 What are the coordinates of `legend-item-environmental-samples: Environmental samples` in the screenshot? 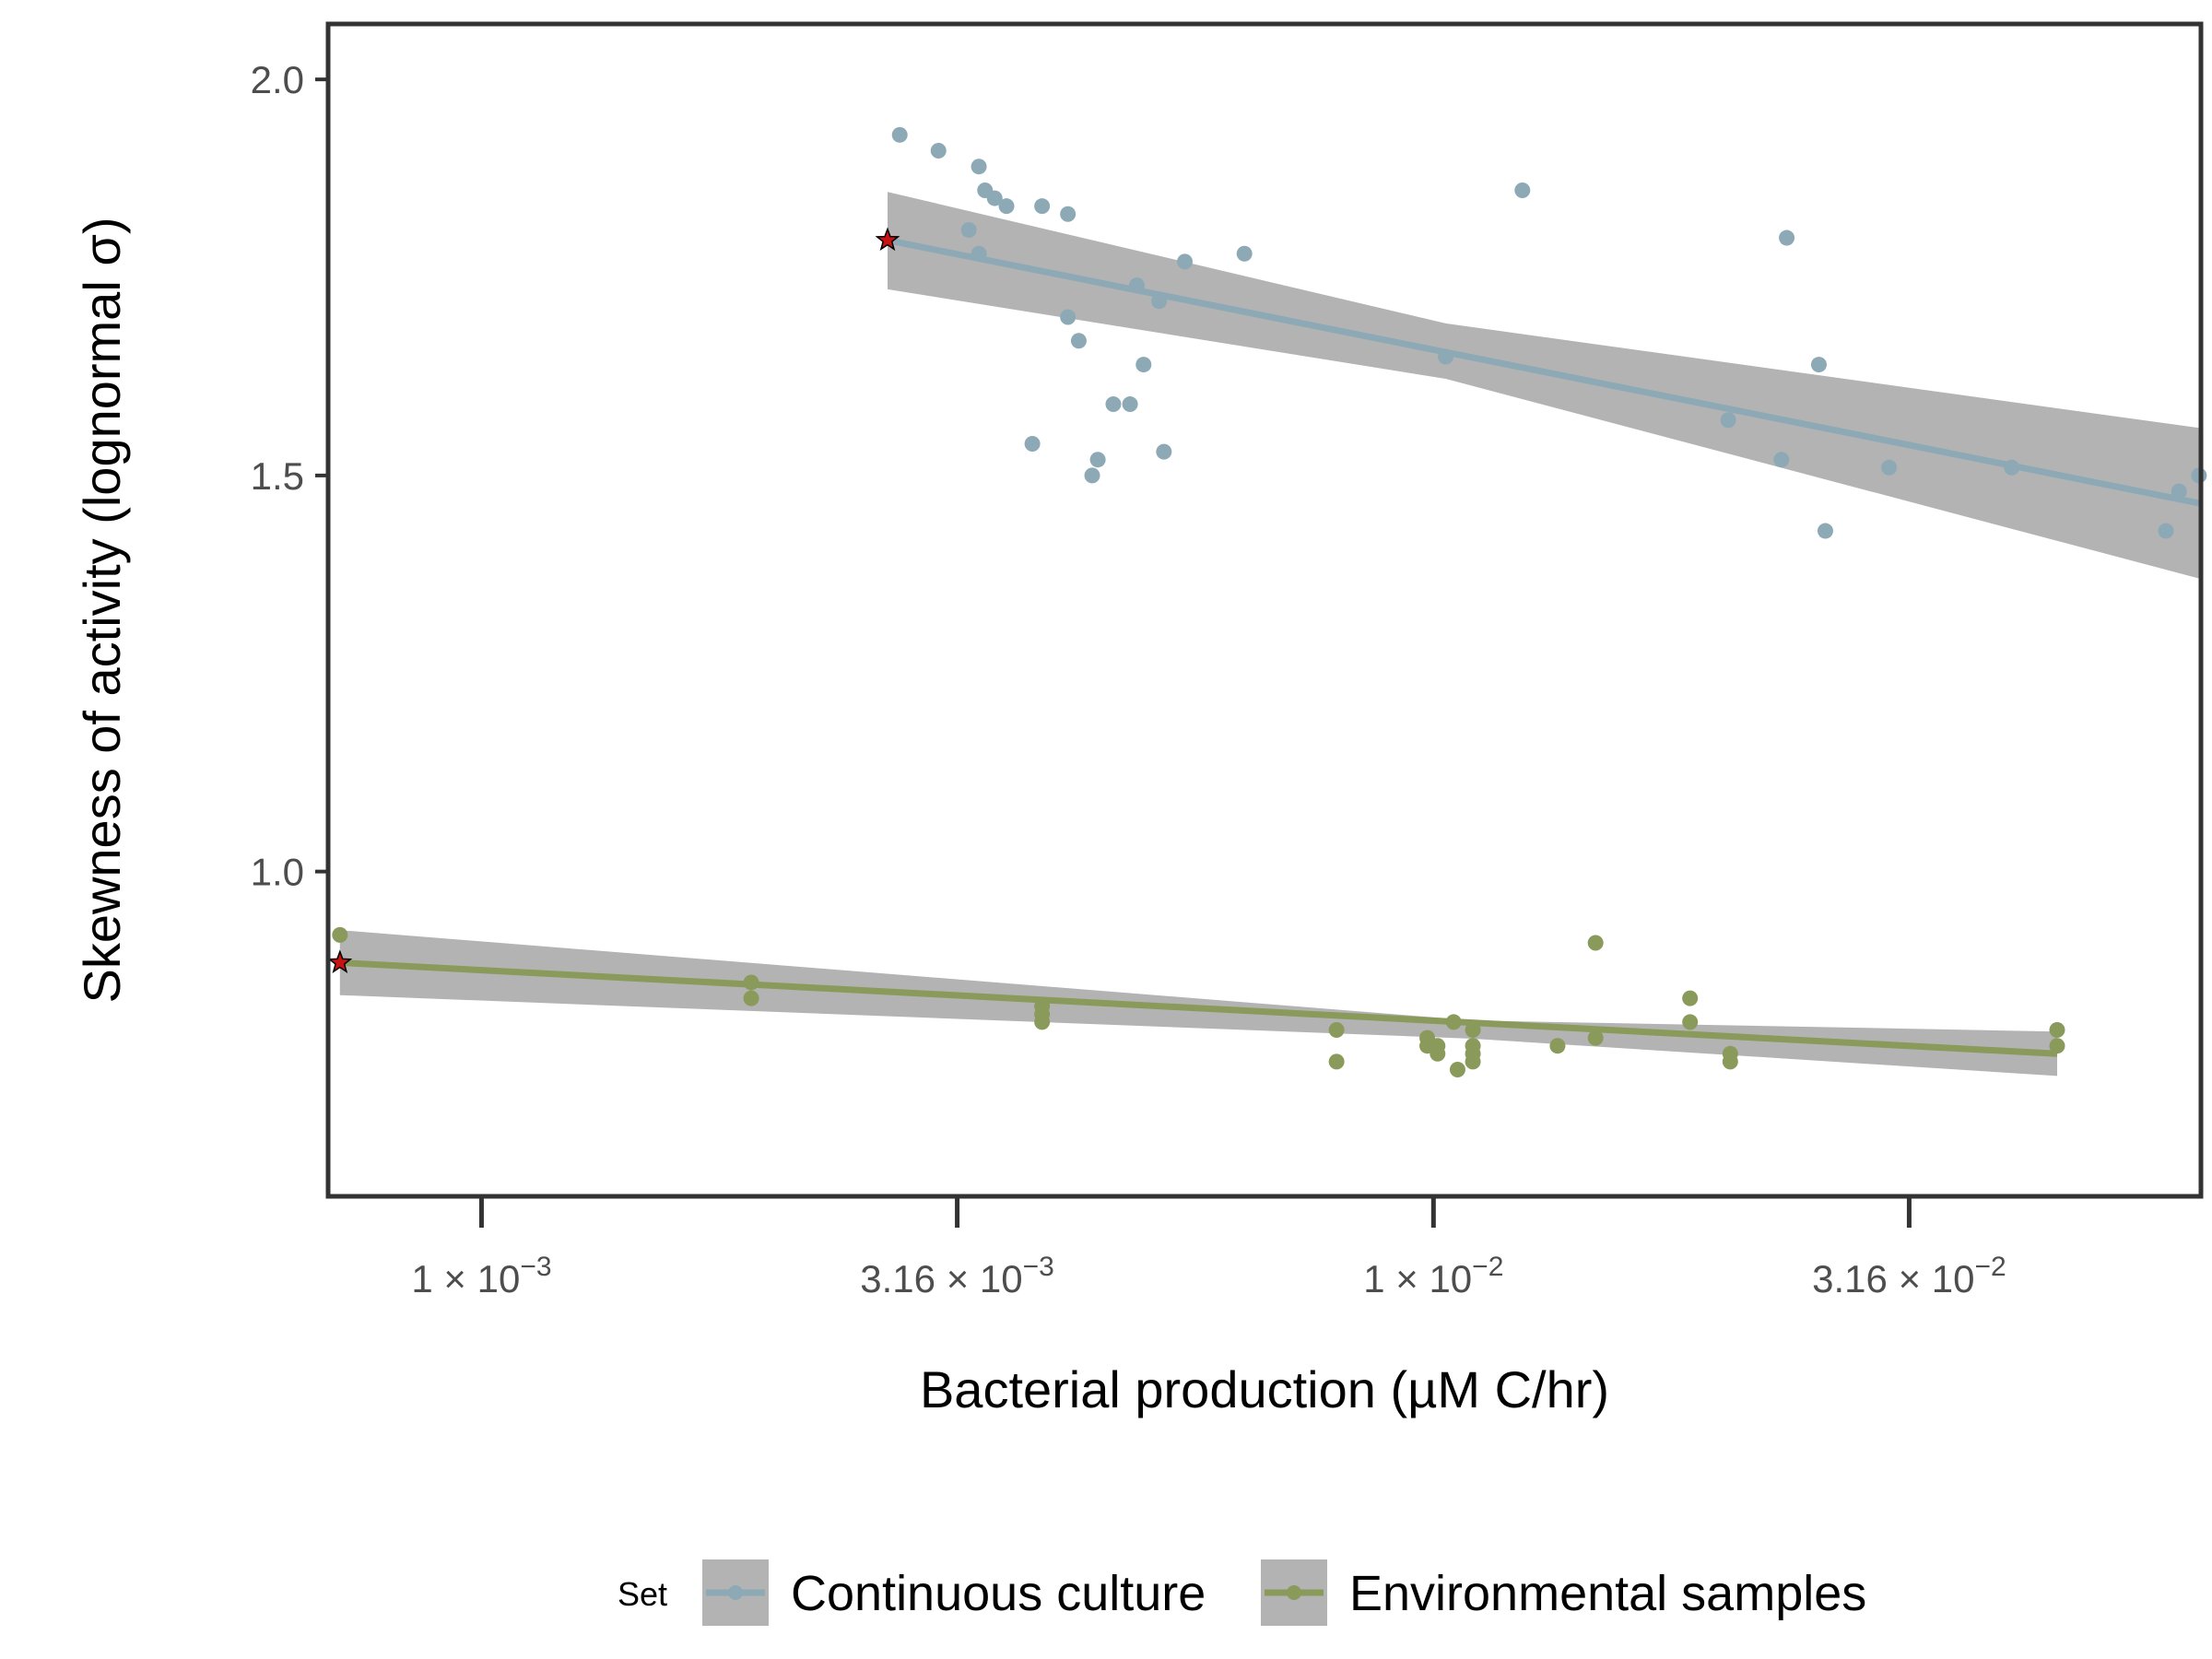 It's located at (1563, 1592).